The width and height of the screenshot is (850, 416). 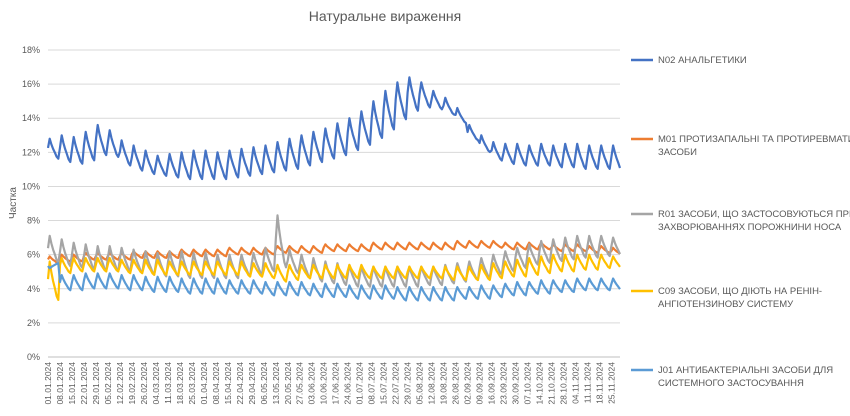 What do you see at coordinates (420, 383) in the screenshot?
I see `x-tick-label: 05.08.2024` at bounding box center [420, 383].